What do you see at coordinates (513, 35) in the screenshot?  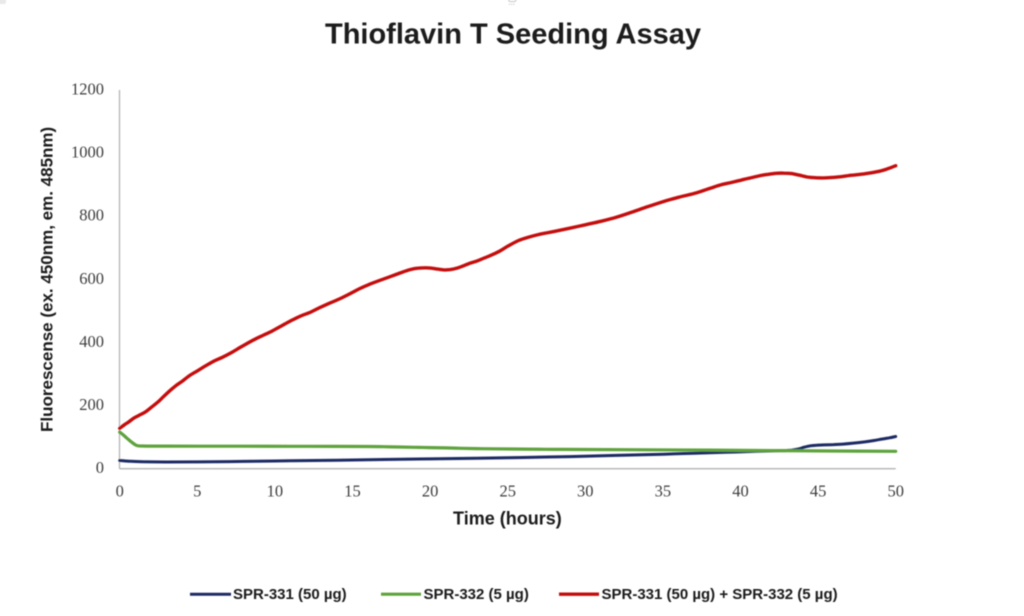 I see `svg-text: Thioflavin T Seeding Assay` at bounding box center [513, 35].